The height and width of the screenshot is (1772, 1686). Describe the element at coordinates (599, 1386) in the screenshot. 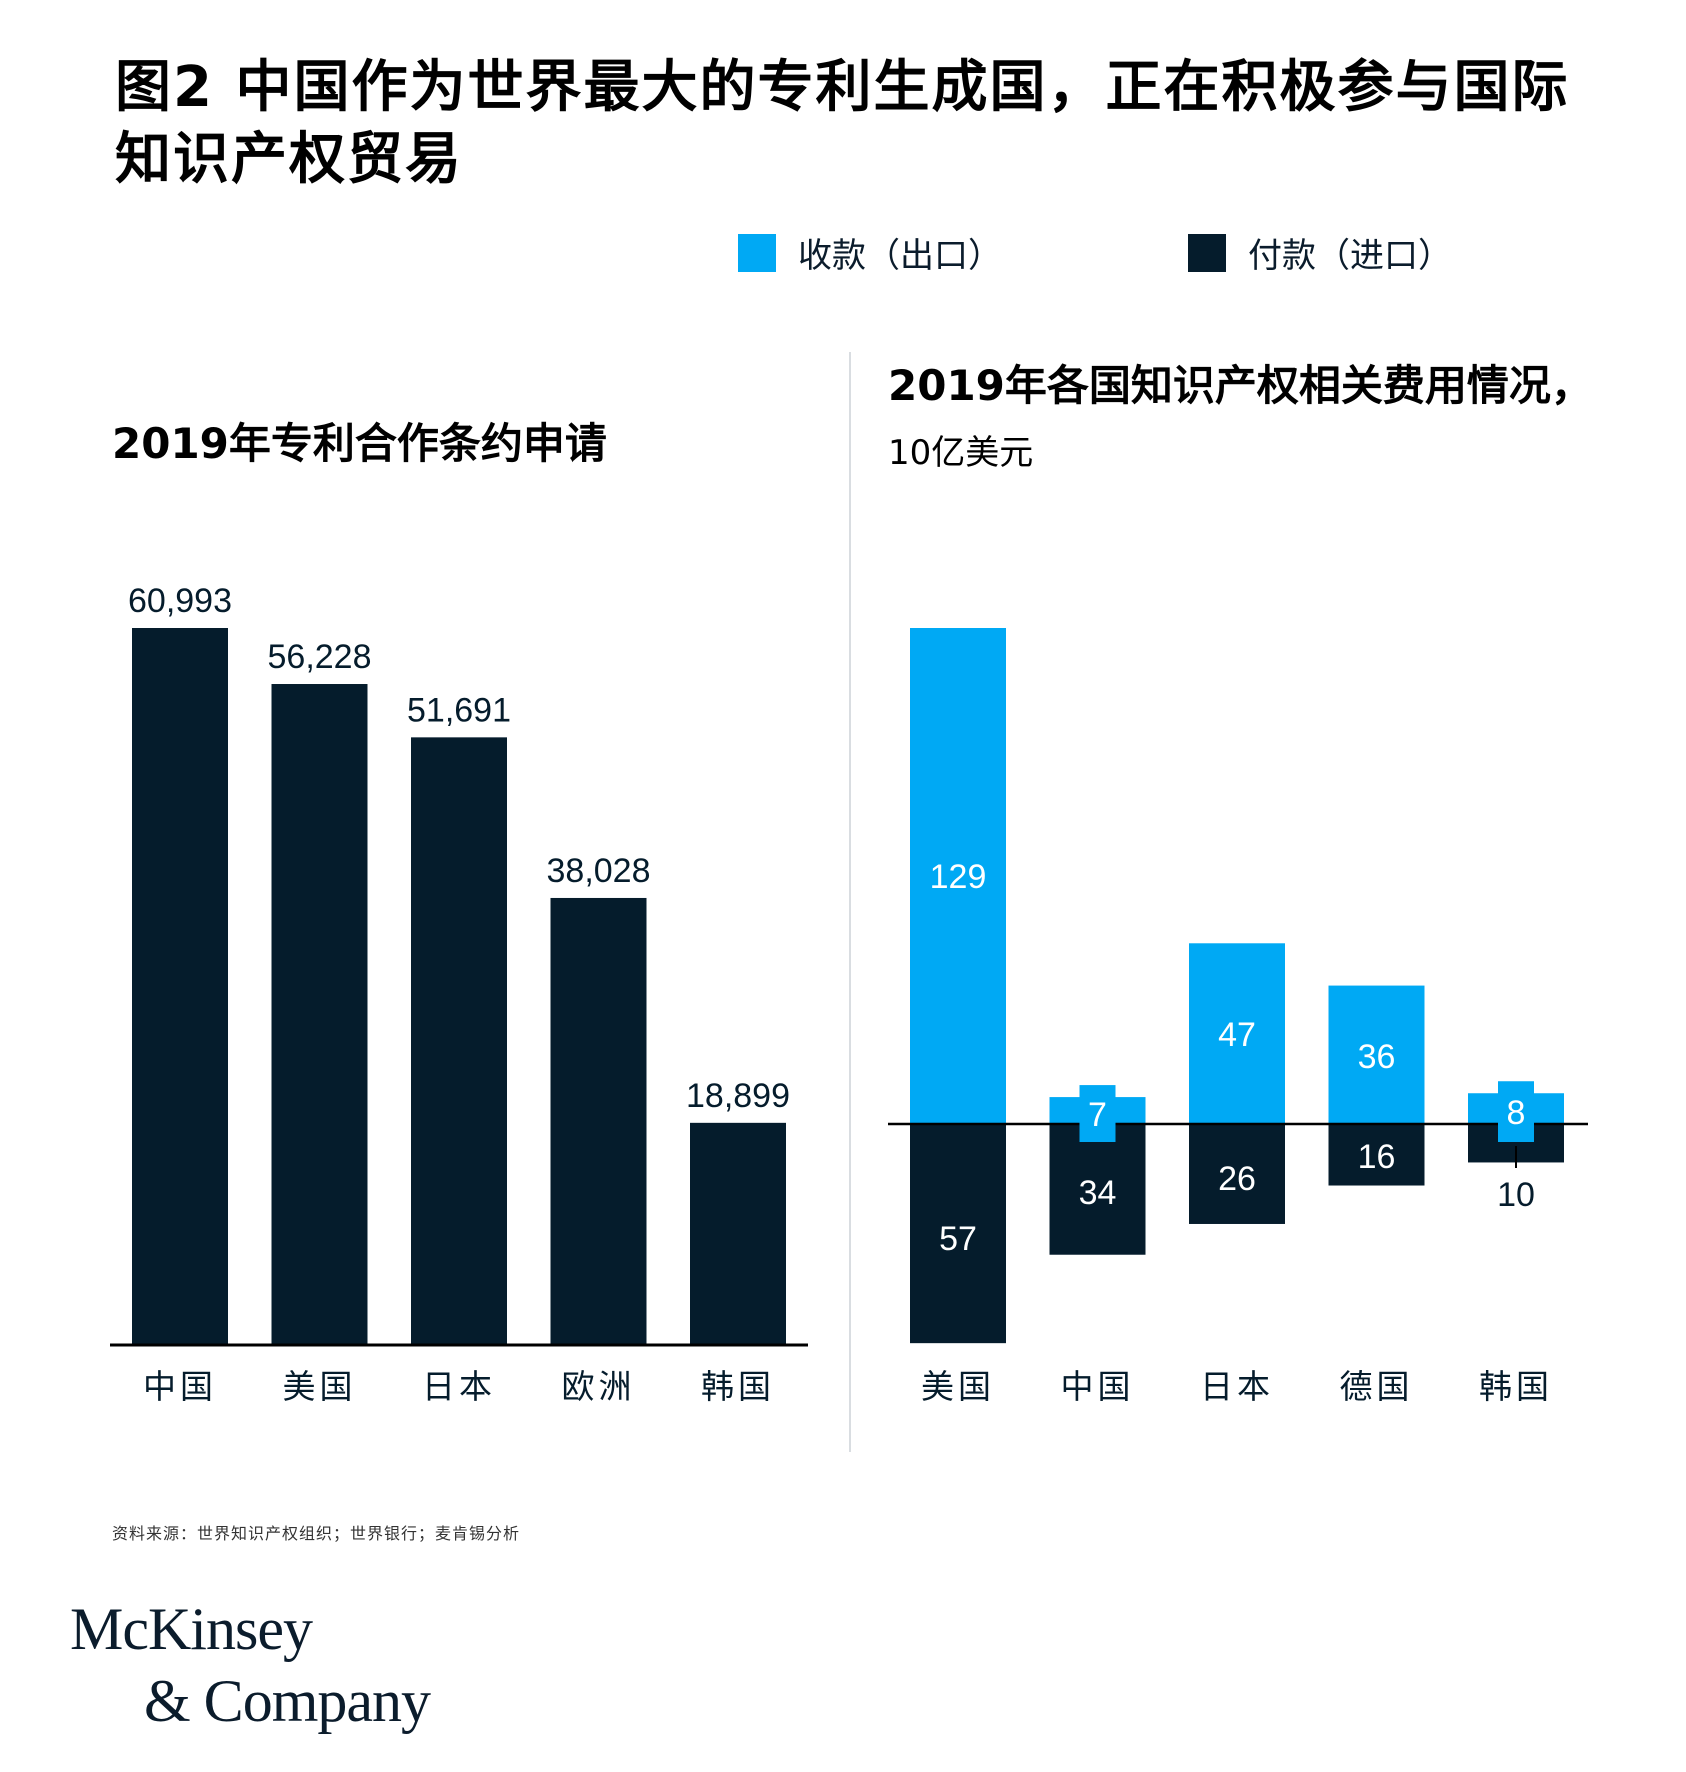

I see `pct-category-label: 欧洲` at that location.